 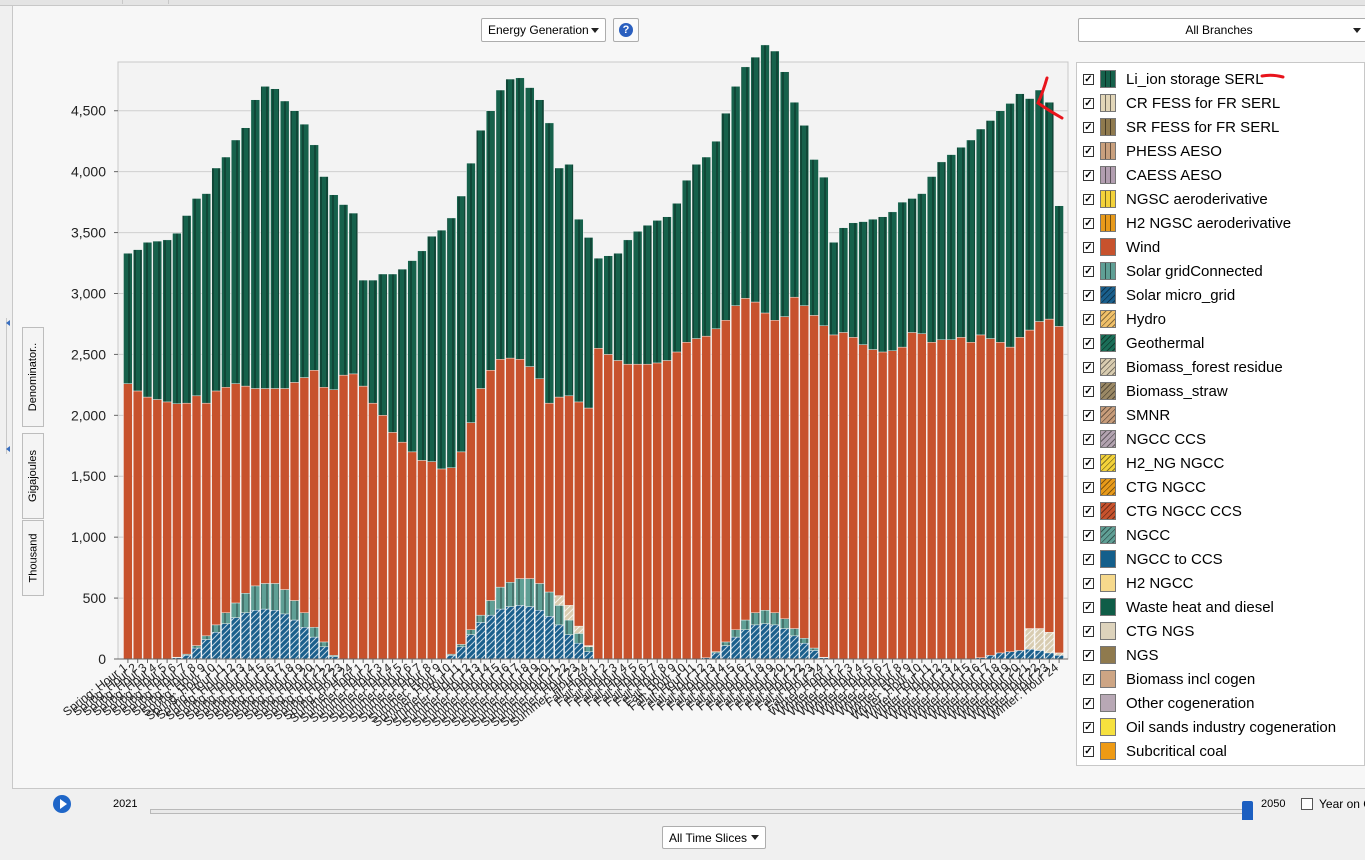 What do you see at coordinates (33, 377) in the screenshot?
I see `denominator-button: Denominator..` at bounding box center [33, 377].